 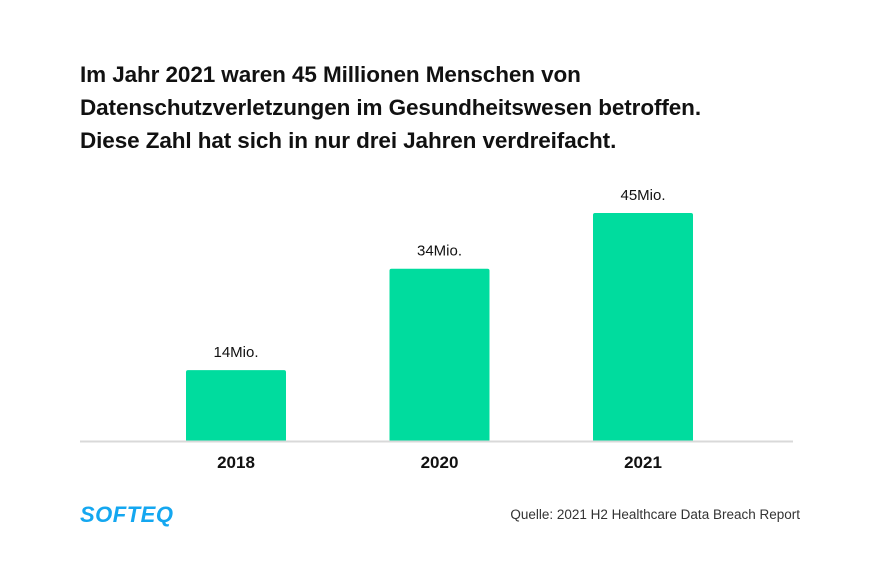 I want to click on bar-2020, so click(x=439, y=355).